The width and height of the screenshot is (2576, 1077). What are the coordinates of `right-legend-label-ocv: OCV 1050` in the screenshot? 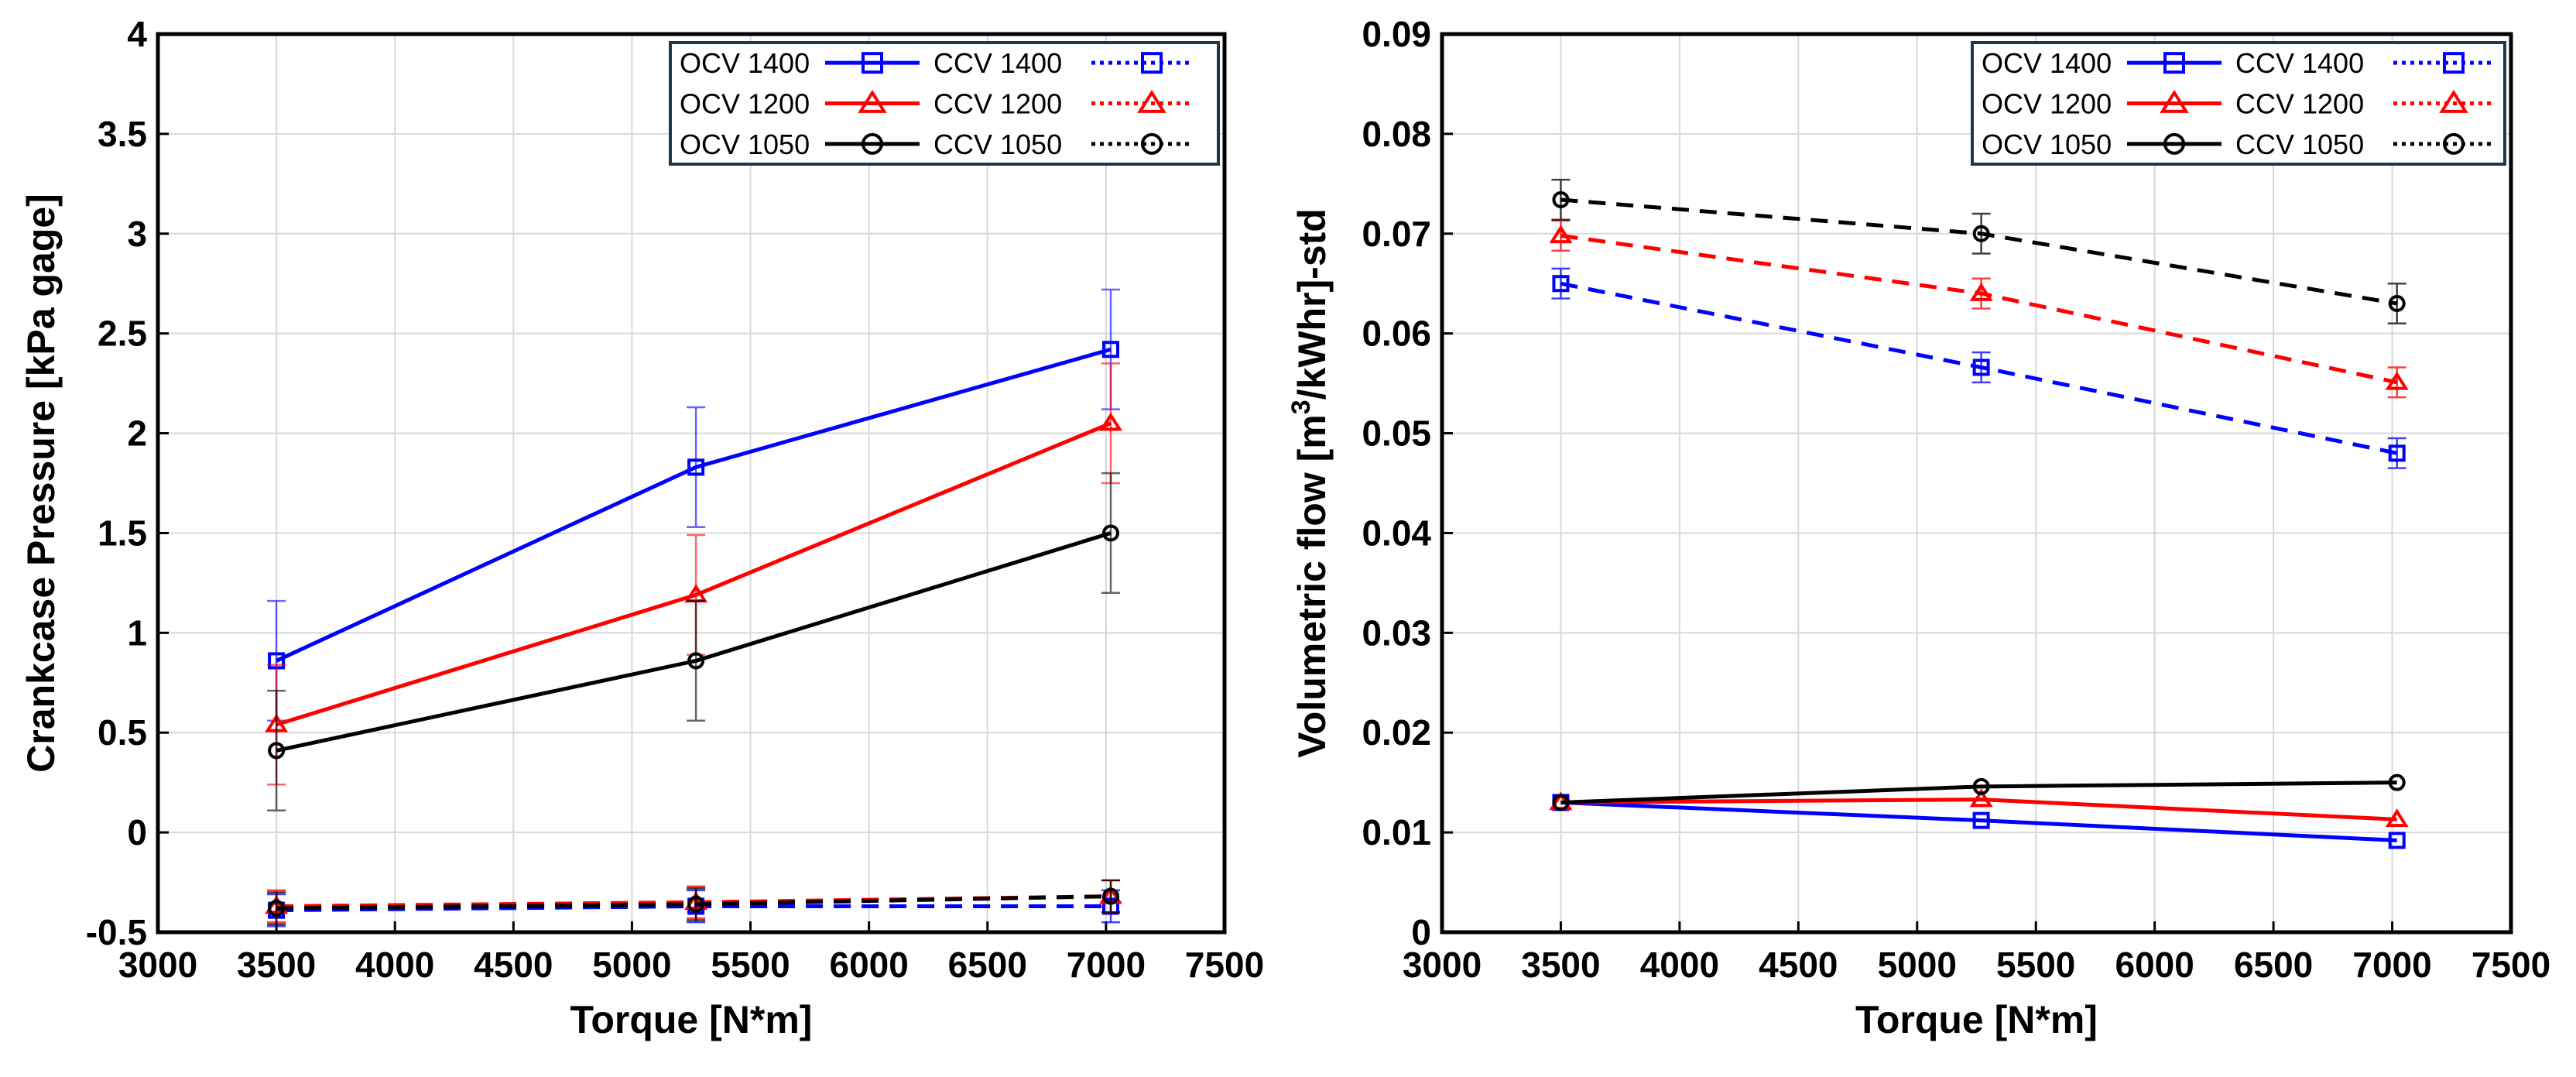 It's located at (2047, 144).